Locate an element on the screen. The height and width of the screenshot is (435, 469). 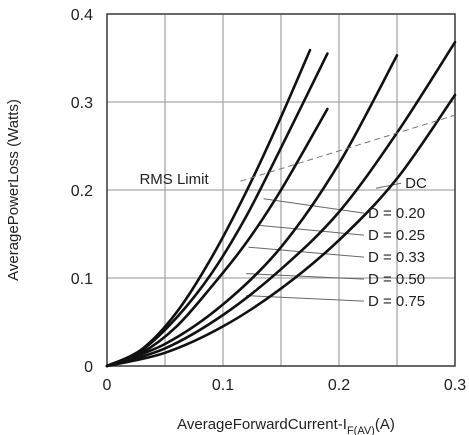
annotation-label-3: D = 0.33 is located at coordinates (396, 257).